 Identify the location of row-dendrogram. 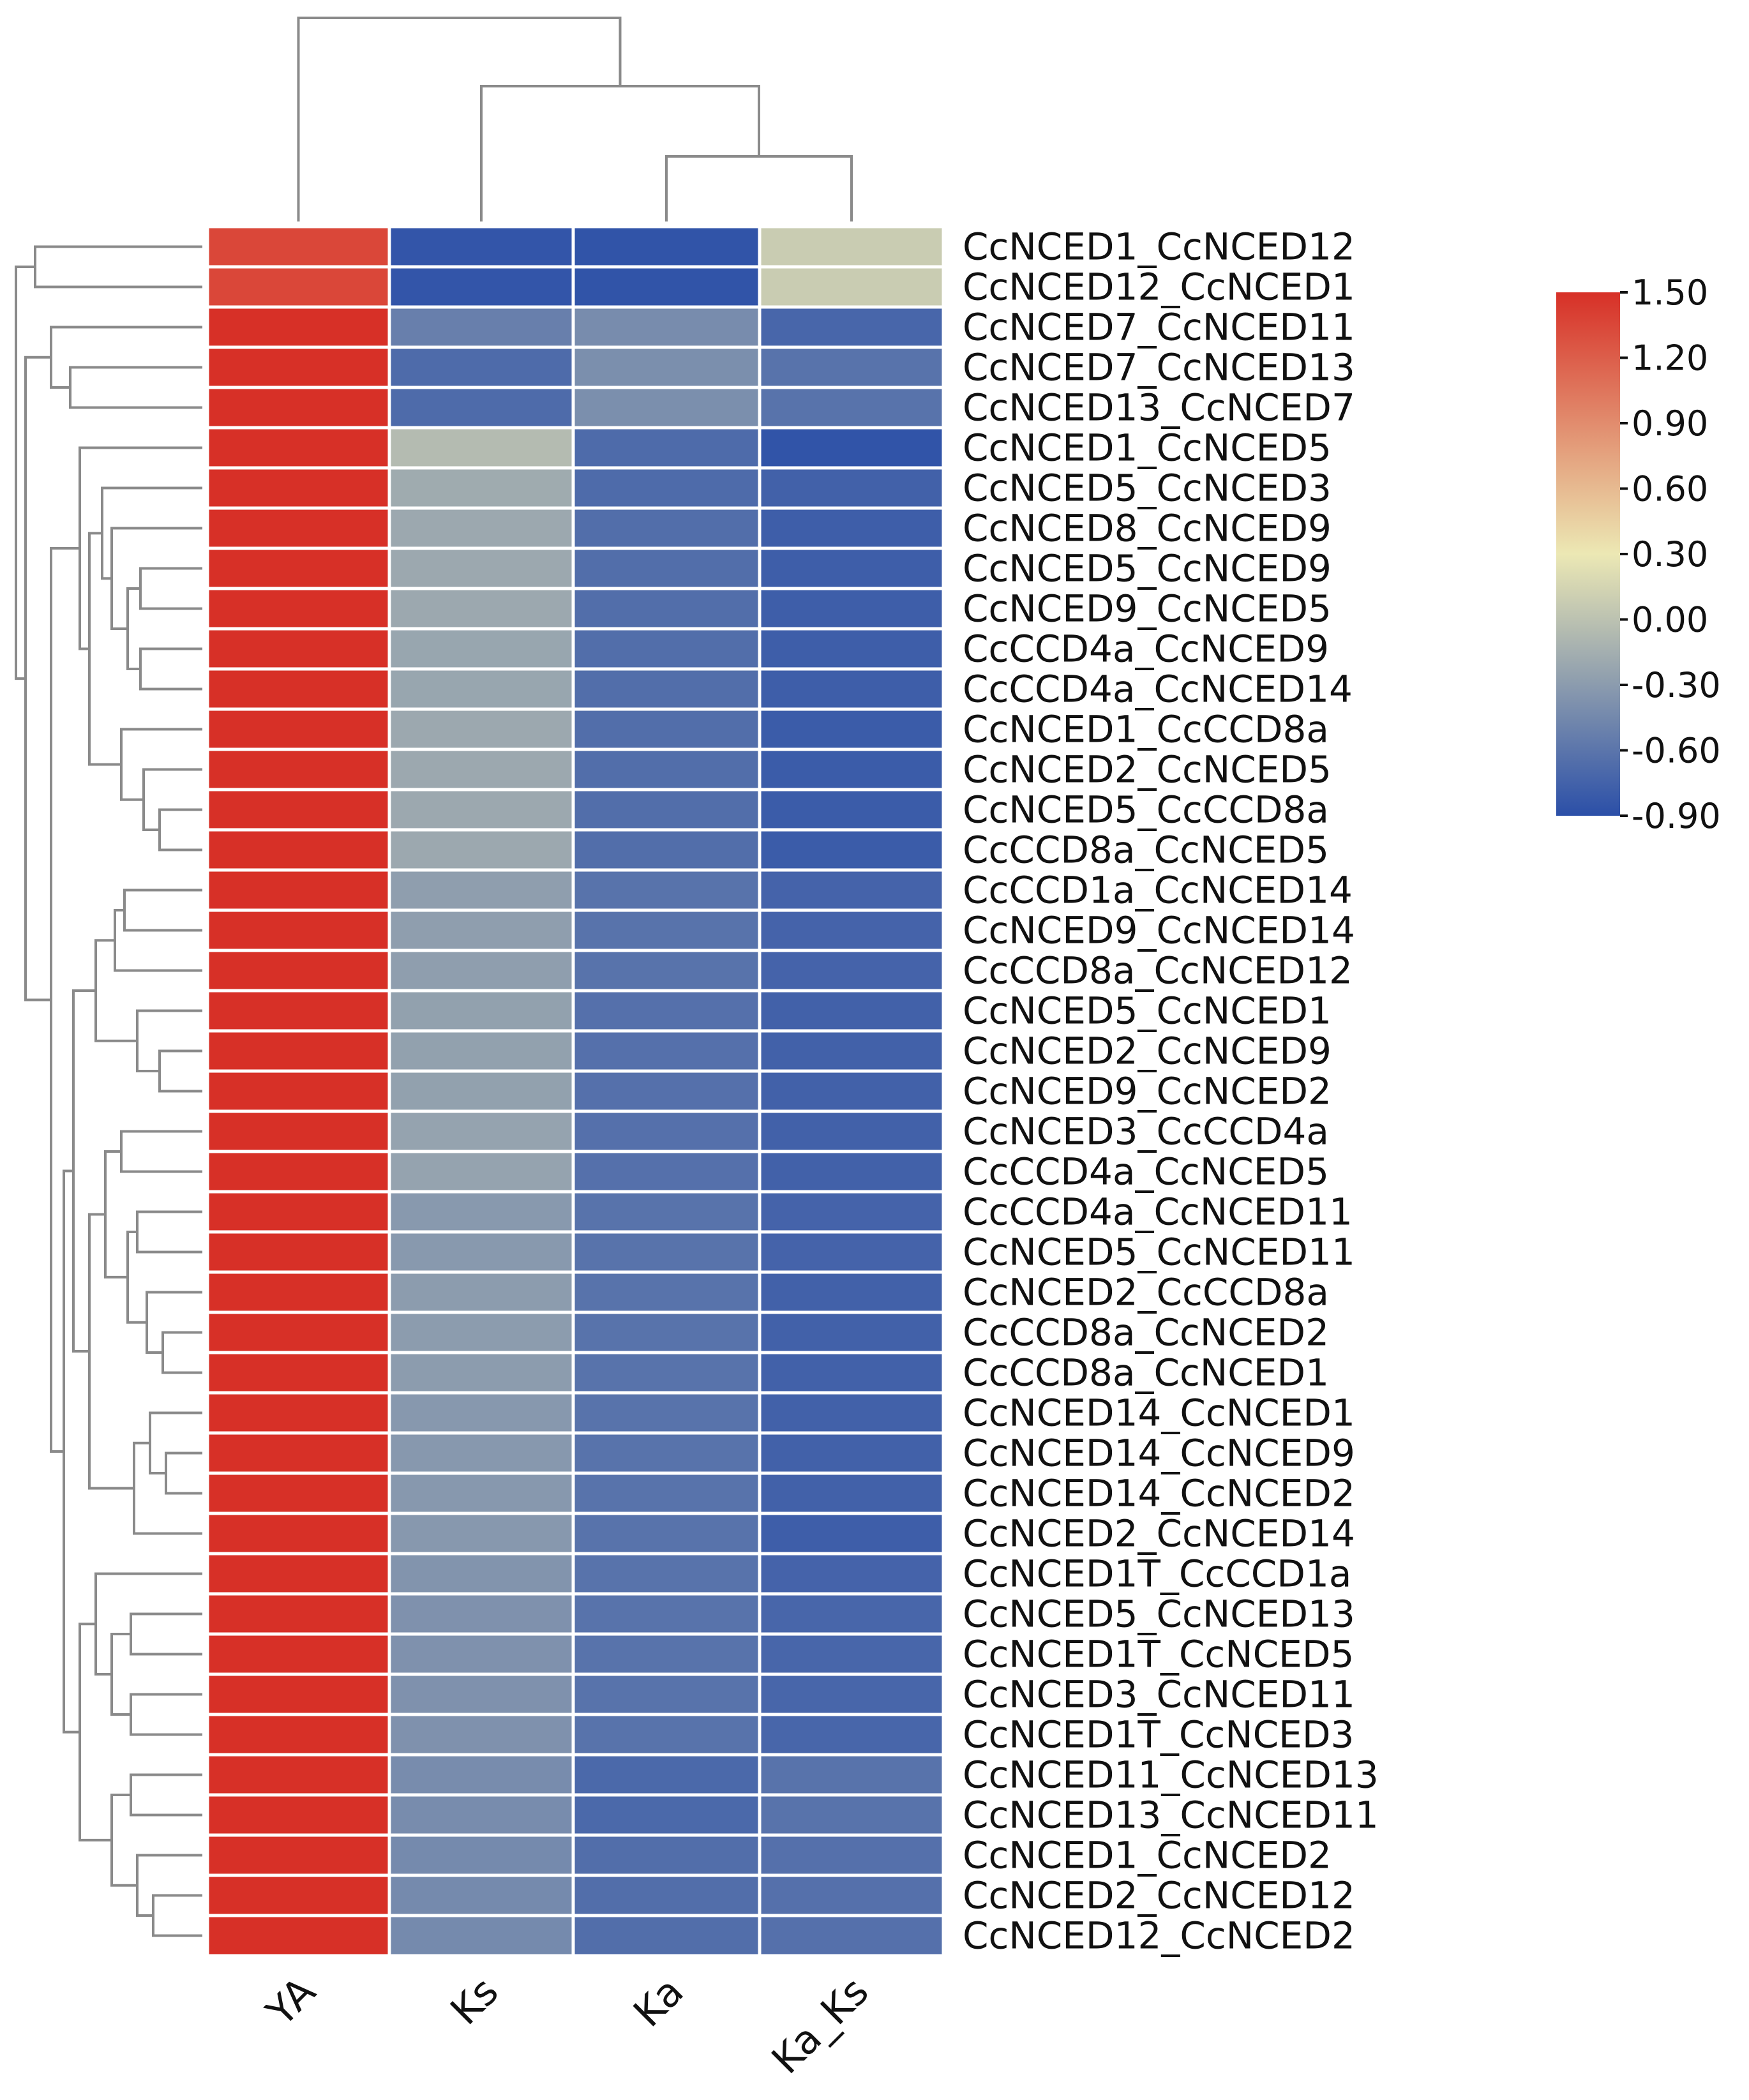
(109, 1091).